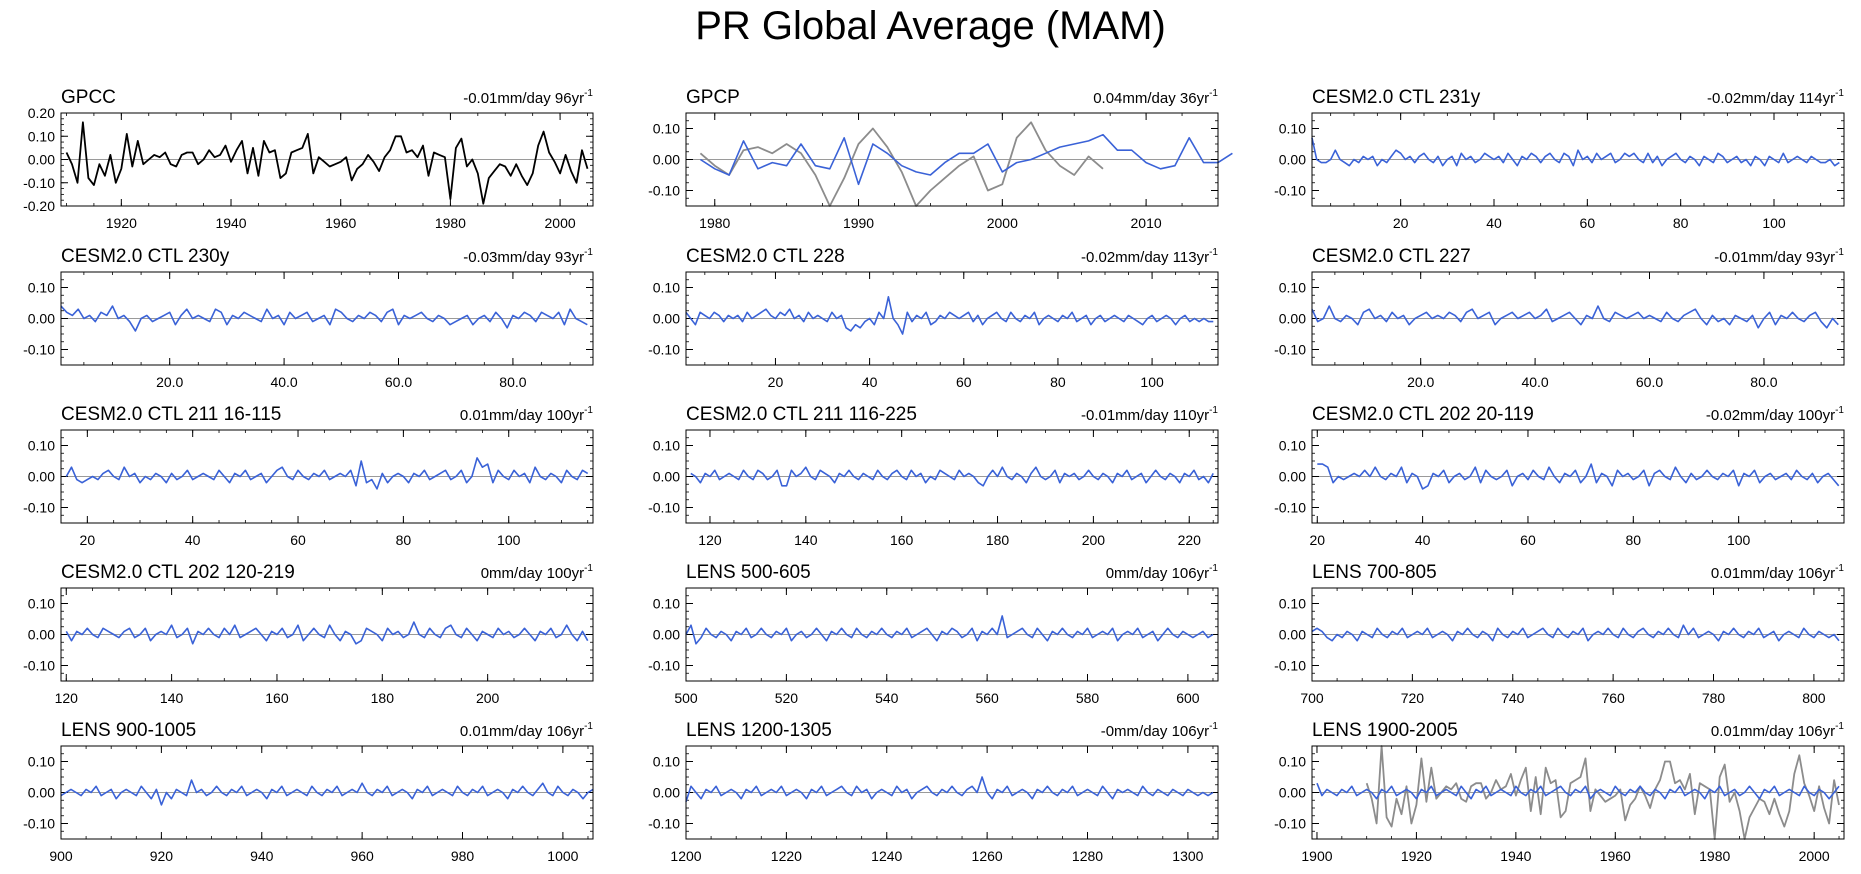  I want to click on panel-trend: -0.03mm/day 93yr-1, so click(528, 256).